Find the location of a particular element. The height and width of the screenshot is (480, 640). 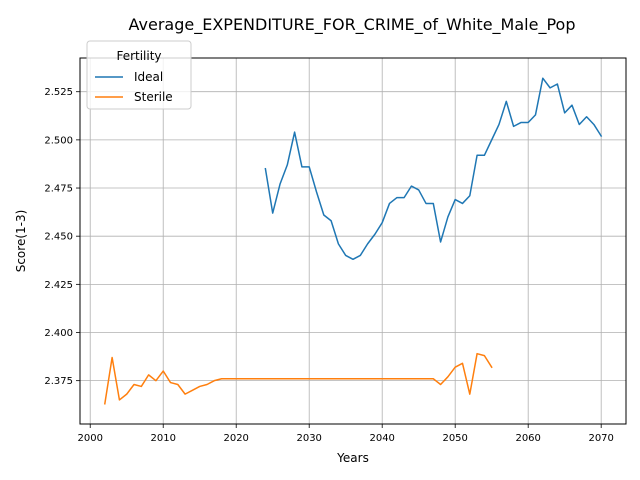

y-tick-label: 2.475 is located at coordinates (58, 189).